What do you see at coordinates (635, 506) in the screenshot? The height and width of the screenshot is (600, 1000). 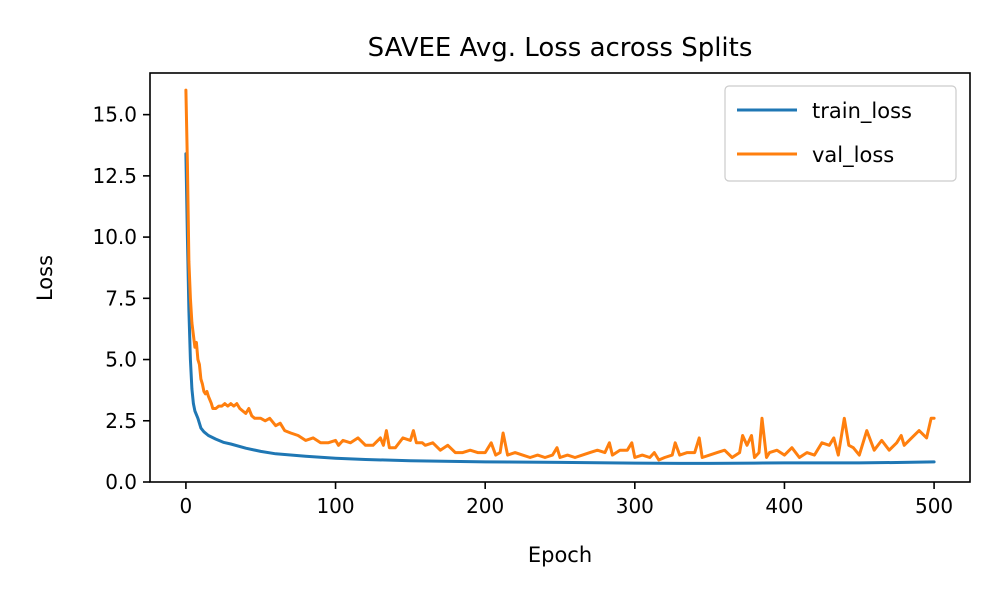 I see `x-tick-label: 300` at bounding box center [635, 506].